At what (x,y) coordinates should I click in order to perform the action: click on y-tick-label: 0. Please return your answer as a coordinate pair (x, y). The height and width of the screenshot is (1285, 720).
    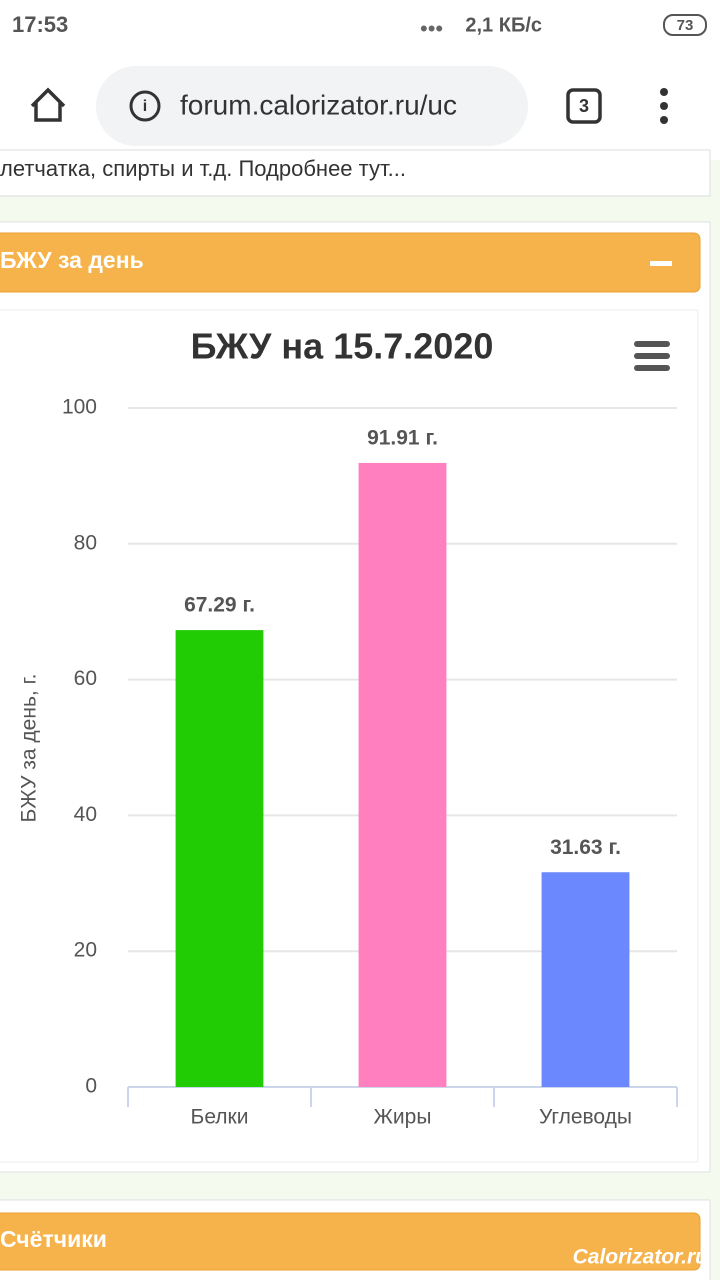
    Looking at the image, I should click on (91, 1086).